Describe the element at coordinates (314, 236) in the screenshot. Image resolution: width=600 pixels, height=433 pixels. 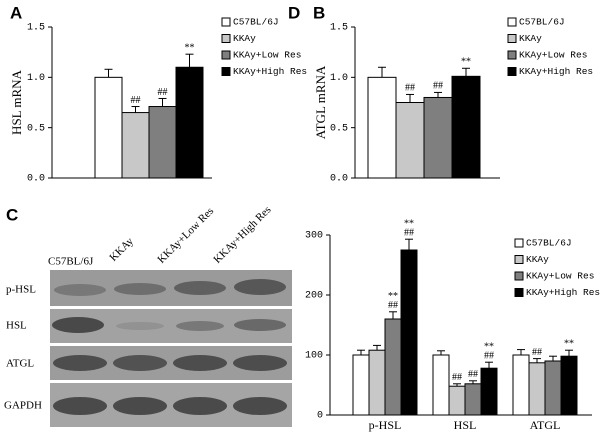
I see `y-tick-label: 300` at that location.